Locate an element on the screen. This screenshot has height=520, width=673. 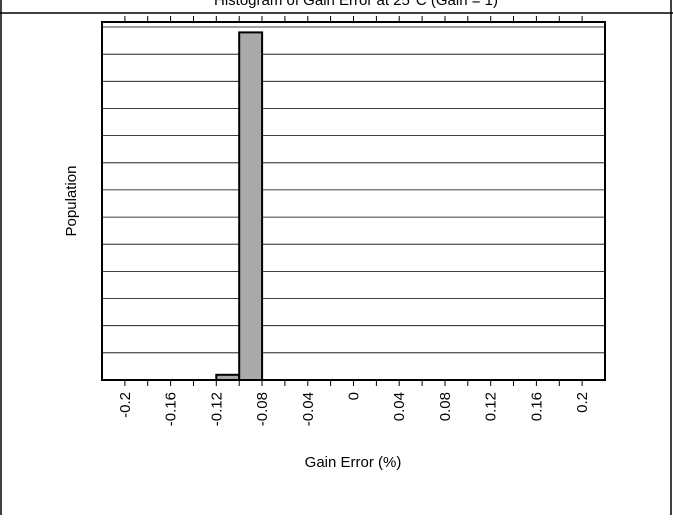
x-tick-label: -0.04 is located at coordinates (308, 409).